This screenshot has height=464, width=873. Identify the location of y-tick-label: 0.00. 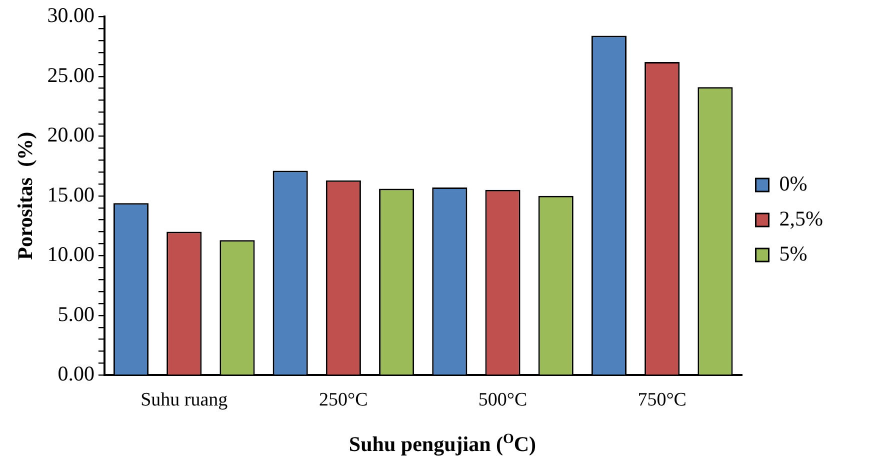
(76, 374).